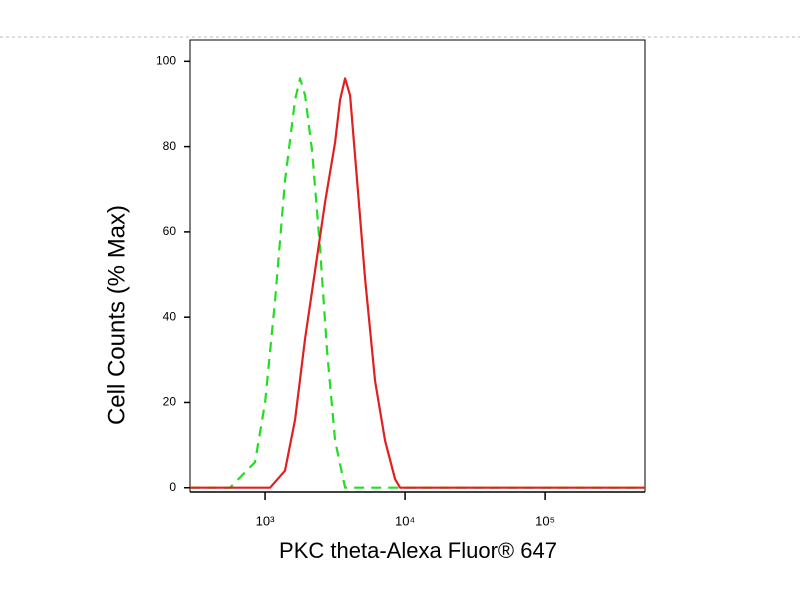  I want to click on y-tick-label: 80, so click(170, 146).